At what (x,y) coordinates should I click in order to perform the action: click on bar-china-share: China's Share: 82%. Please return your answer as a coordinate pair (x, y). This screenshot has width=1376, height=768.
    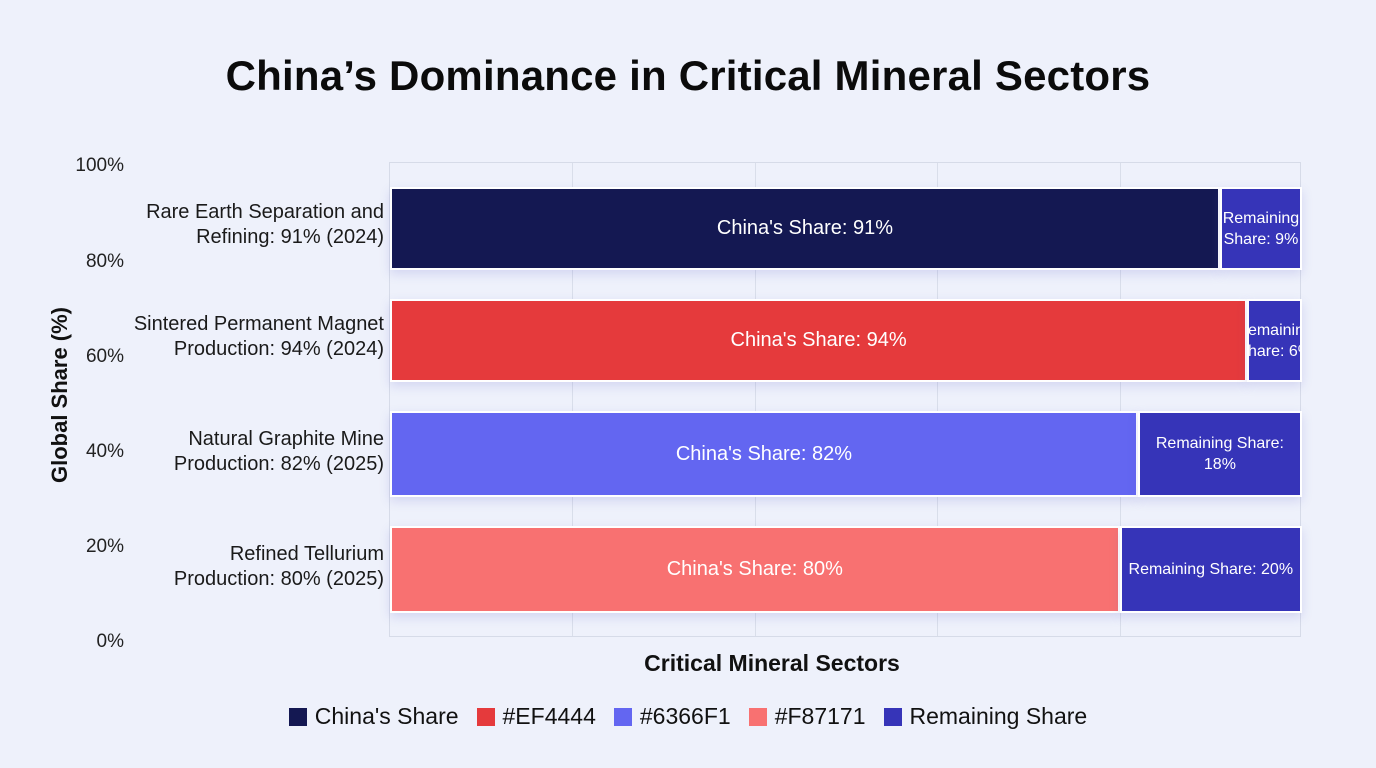
    Looking at the image, I should click on (764, 454).